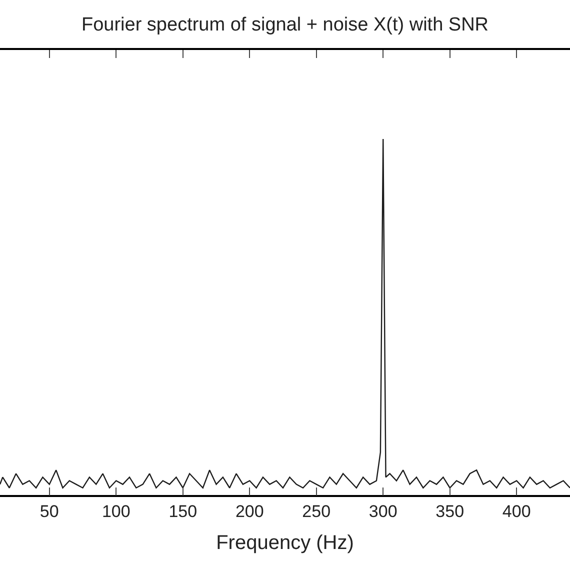  What do you see at coordinates (285, 543) in the screenshot?
I see `x-axis-title: Frequency (Hz)` at bounding box center [285, 543].